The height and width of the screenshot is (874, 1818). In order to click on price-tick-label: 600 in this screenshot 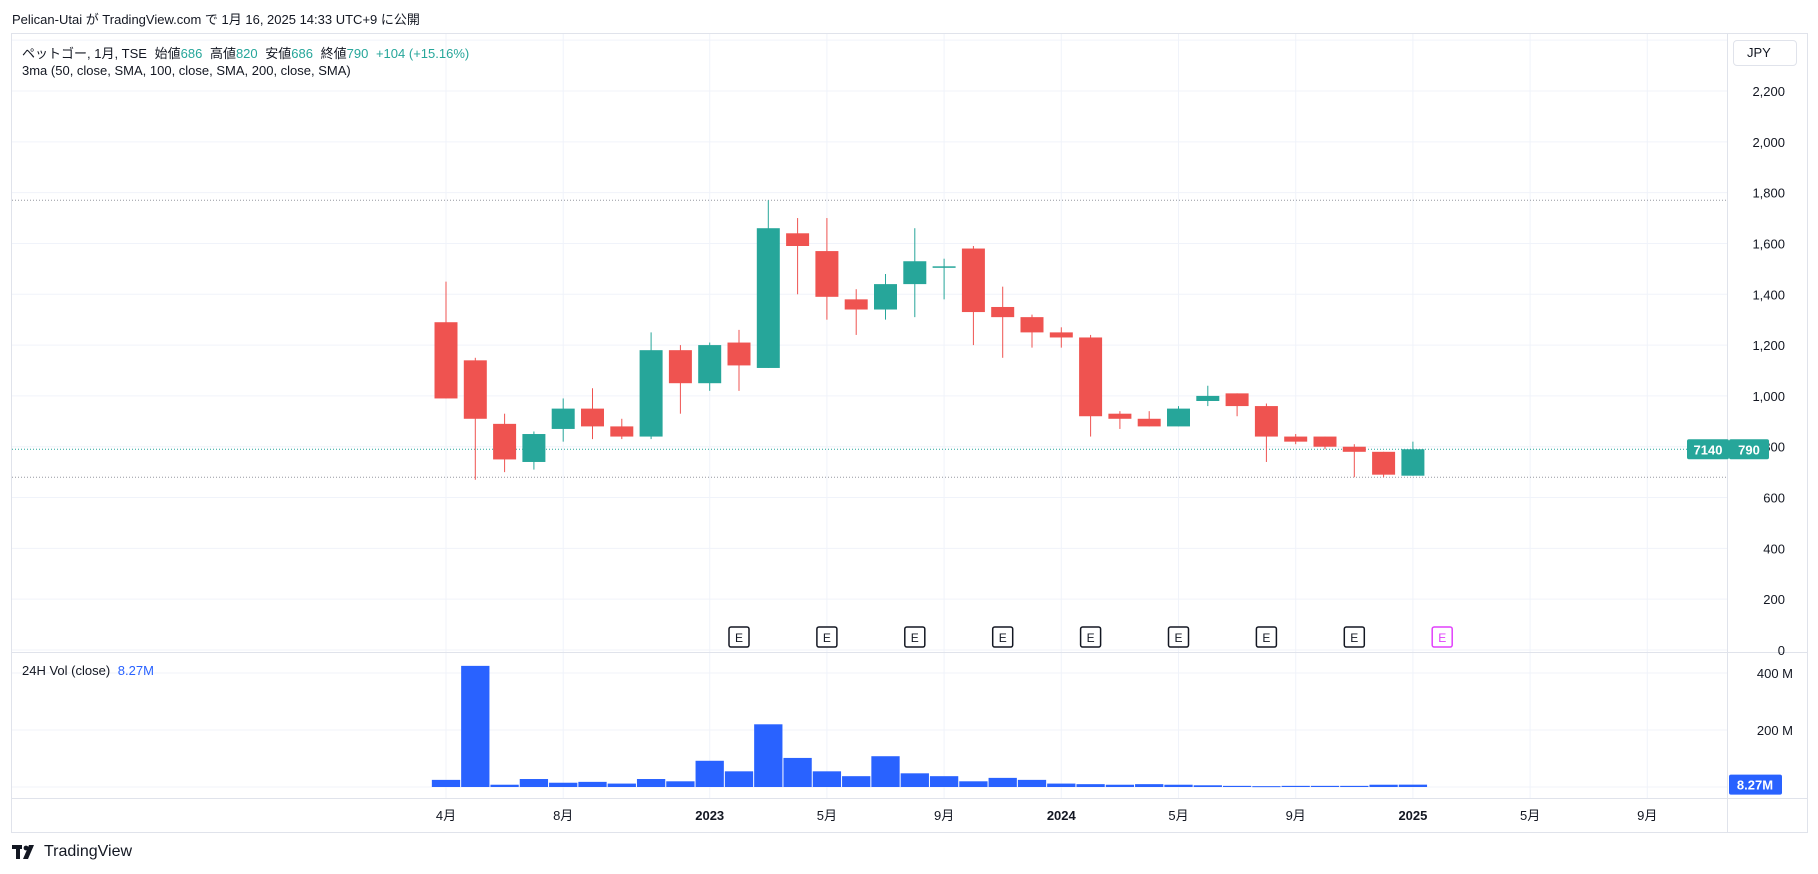, I will do `click(1774, 498)`.